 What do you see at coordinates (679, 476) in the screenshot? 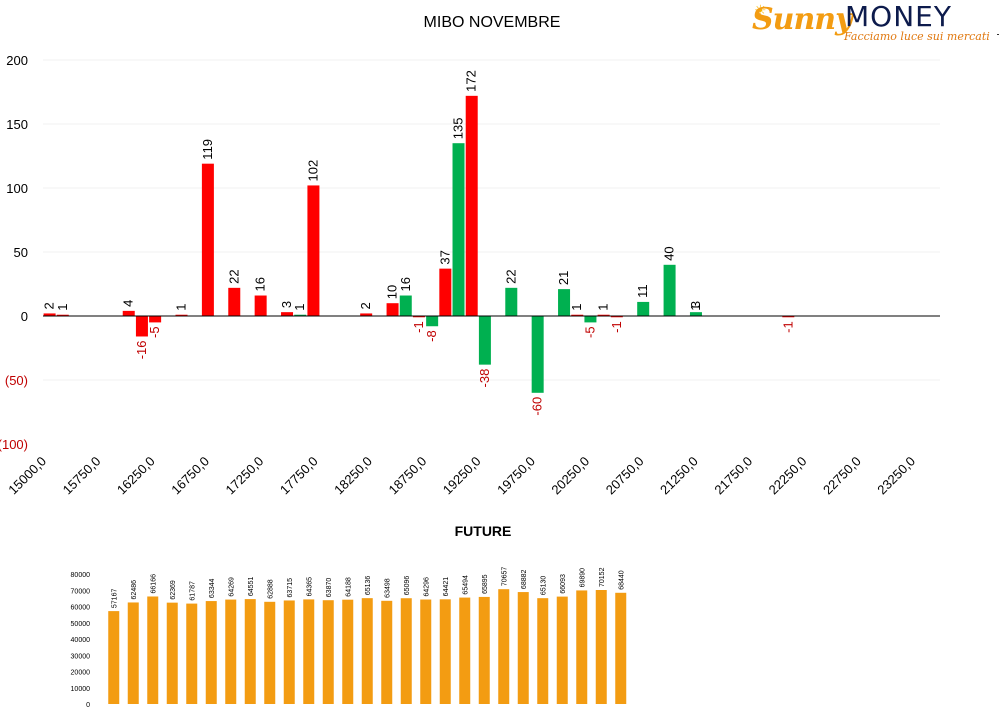
I see `x-tick-label: 21250,0` at bounding box center [679, 476].